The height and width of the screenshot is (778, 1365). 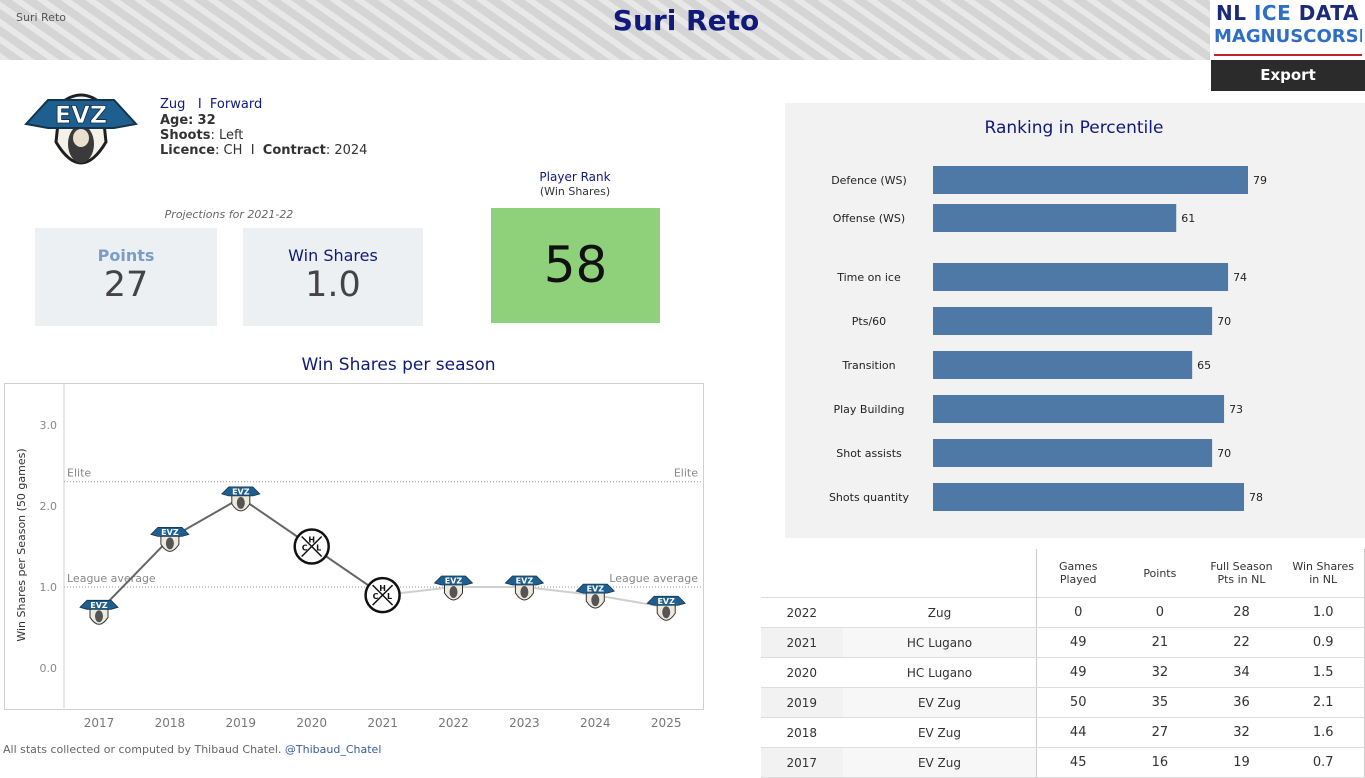 I want to click on data-point: HC L, so click(x=311, y=546).